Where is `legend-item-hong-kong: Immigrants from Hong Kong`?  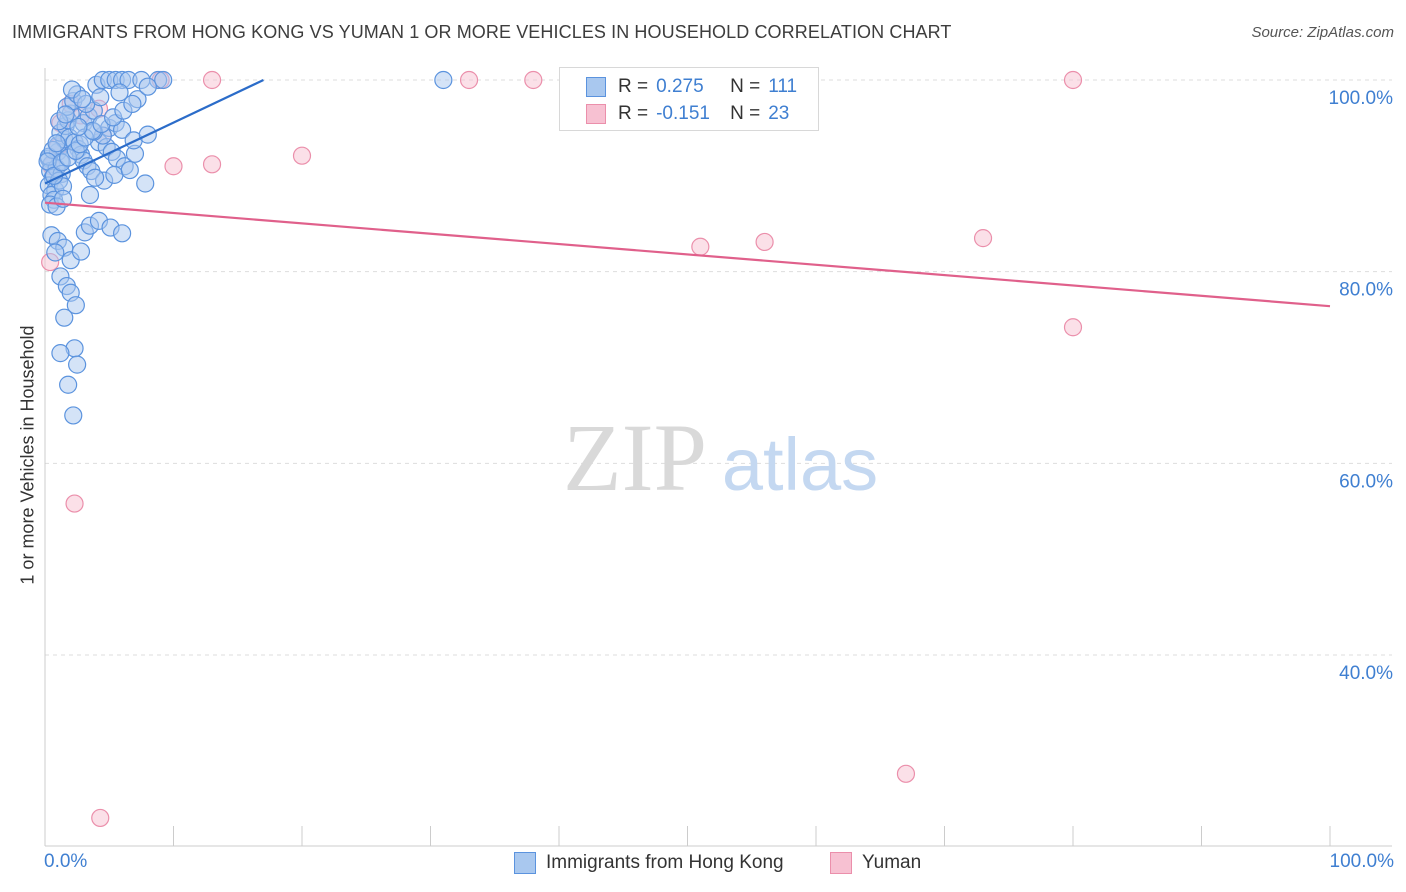
legend-item-hong-kong: Immigrants from Hong Kong is located at coordinates (649, 863).